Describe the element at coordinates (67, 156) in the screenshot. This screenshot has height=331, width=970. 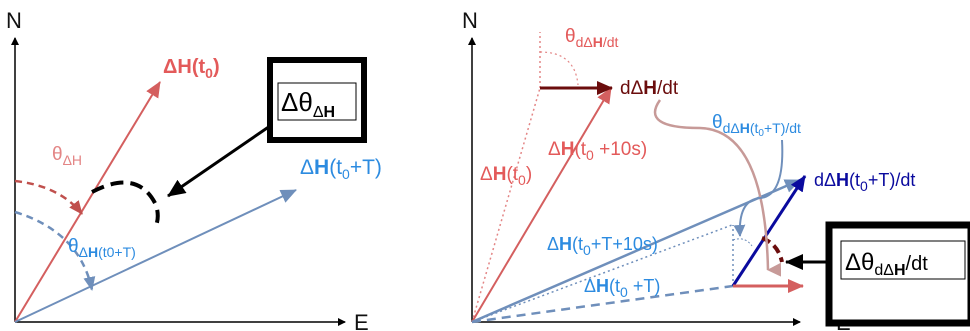
I see `label-theta-h: θΔH` at that location.